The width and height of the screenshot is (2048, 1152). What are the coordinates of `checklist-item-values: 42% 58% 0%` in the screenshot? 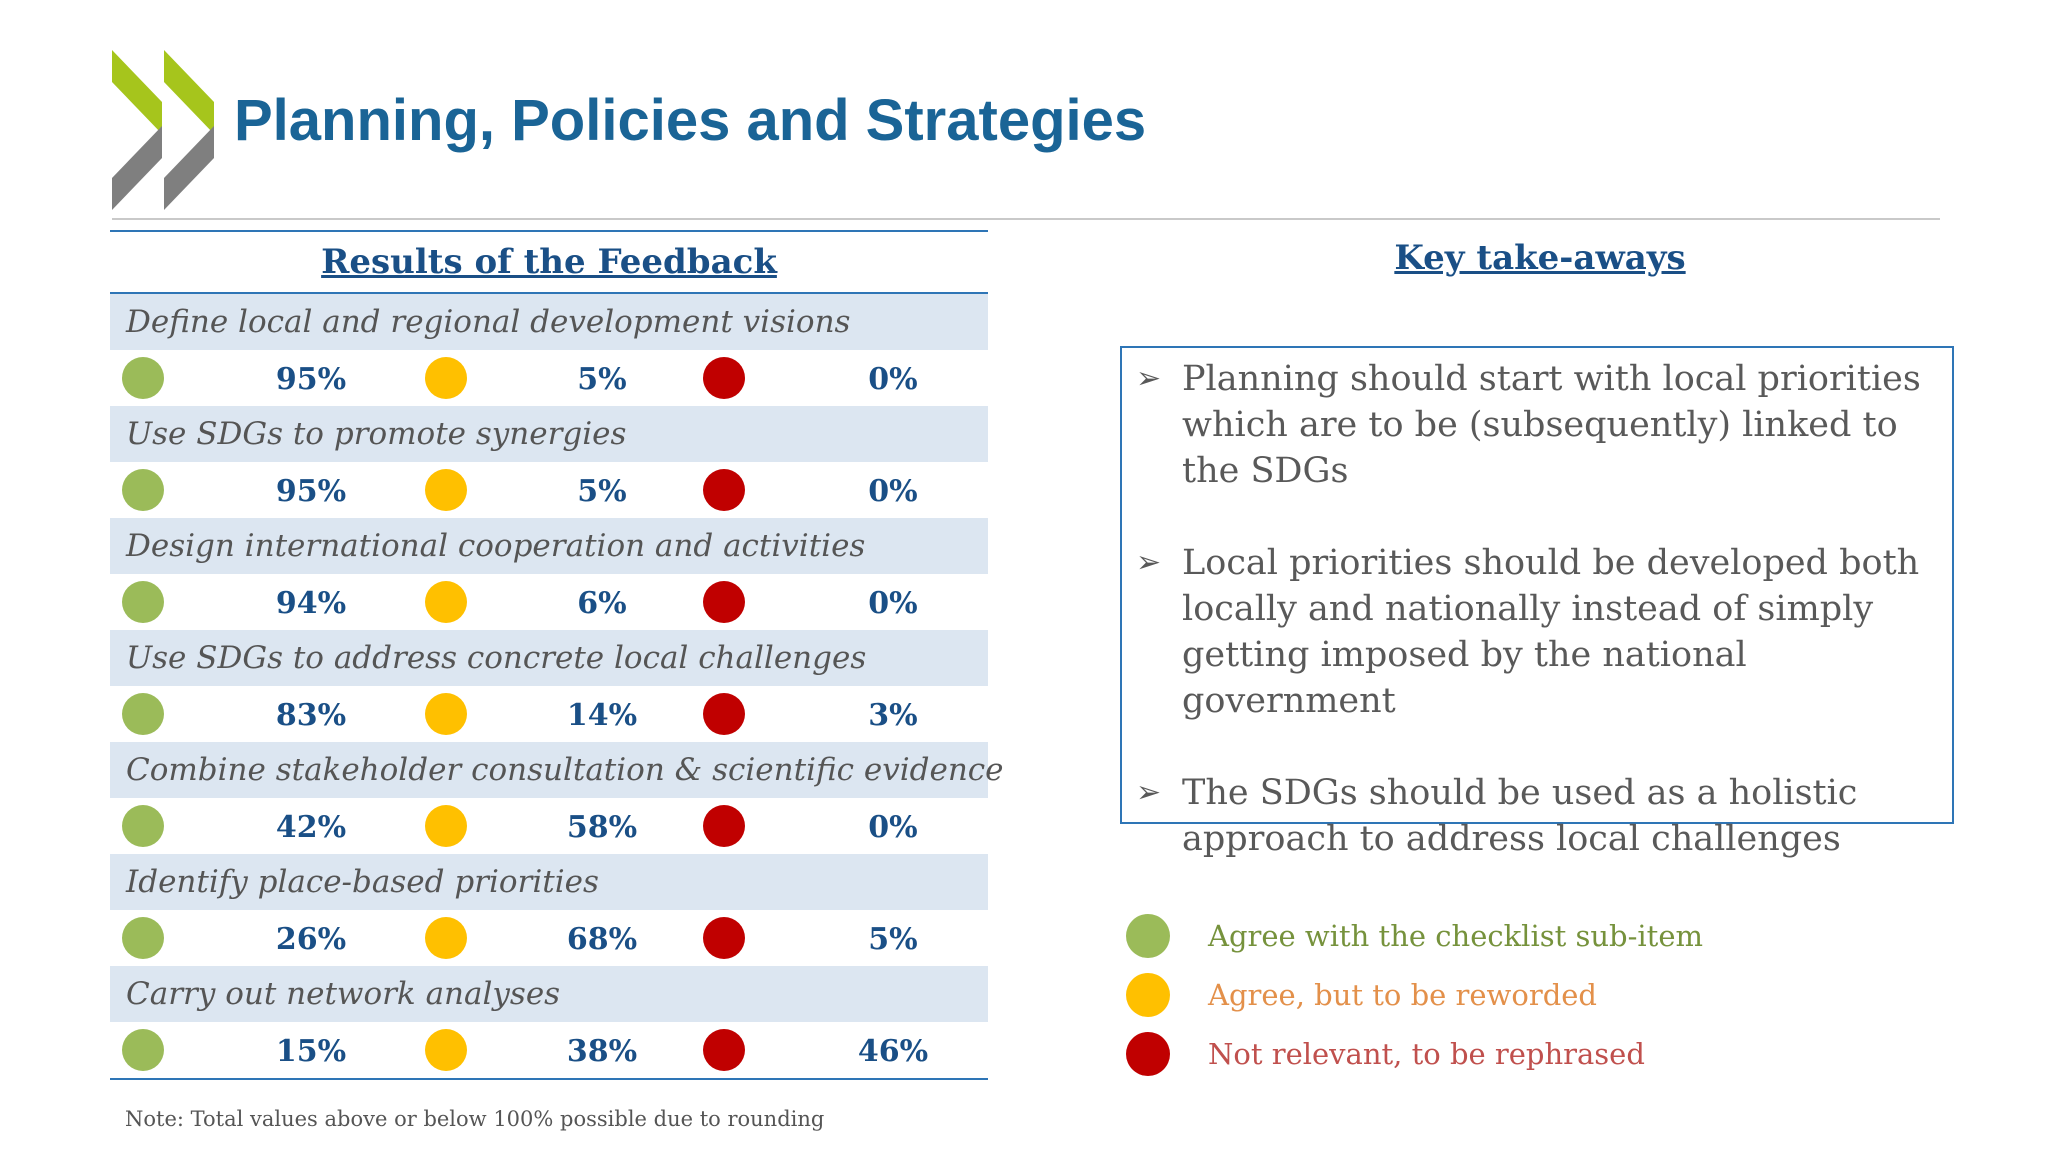 It's located at (549, 826).